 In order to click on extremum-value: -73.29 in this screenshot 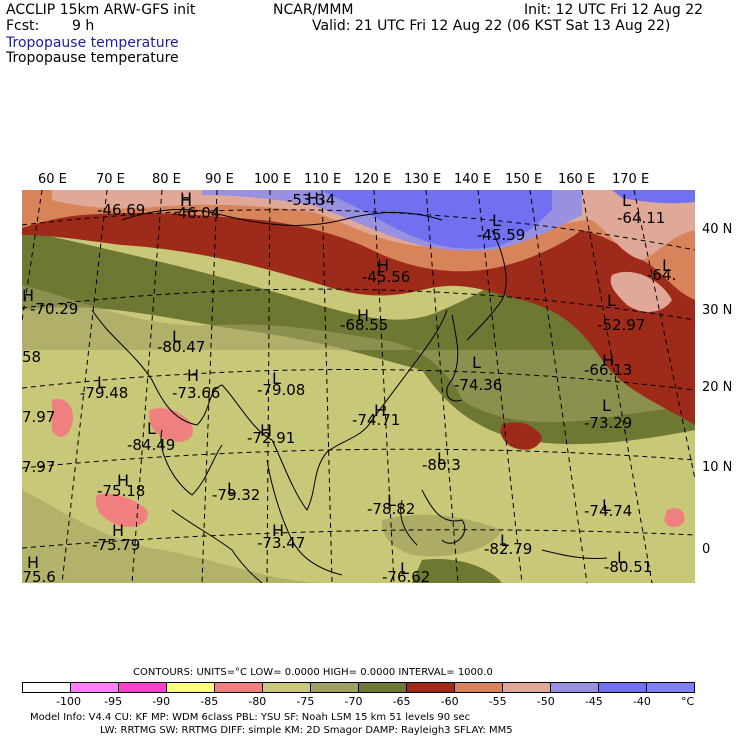, I will do `click(608, 423)`.